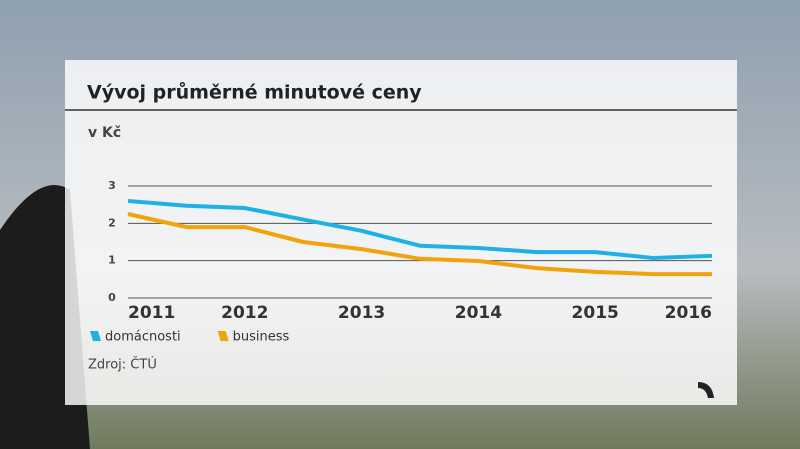 The image size is (800, 449). I want to click on x-tick-label: 2012, so click(244, 313).